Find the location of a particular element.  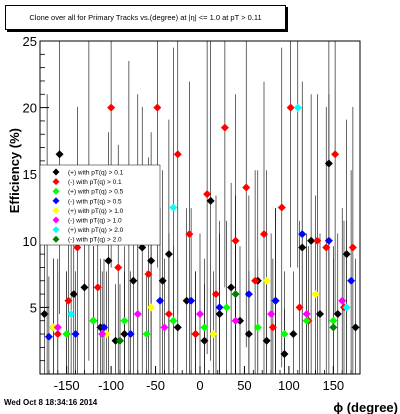

x-axis-label: ϕ (degree) is located at coordinates (365, 407).